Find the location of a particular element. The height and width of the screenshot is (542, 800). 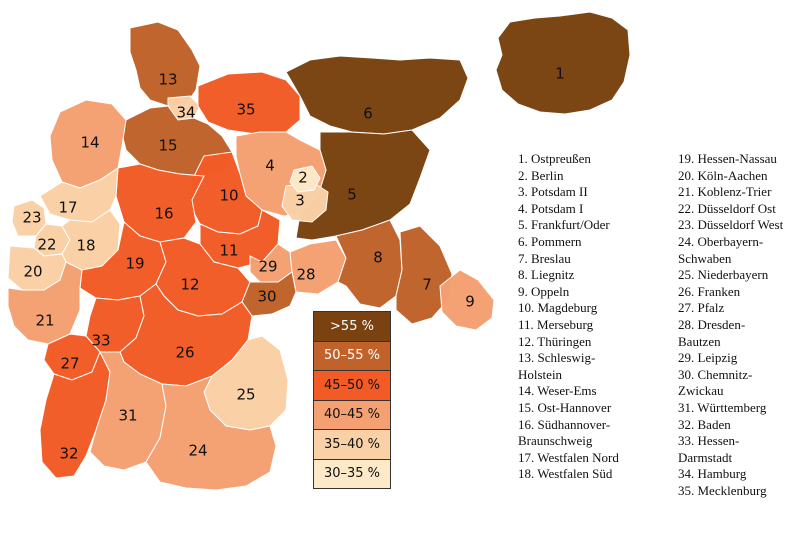

district-list-item: Darmstadt is located at coordinates (705, 457).